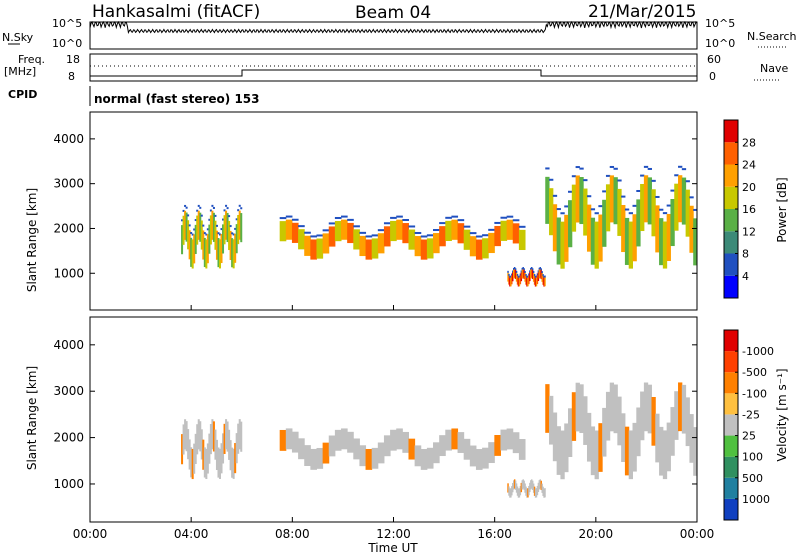 The width and height of the screenshot is (800, 554). I want to click on x-tick-label: 00:00, so click(697, 534).